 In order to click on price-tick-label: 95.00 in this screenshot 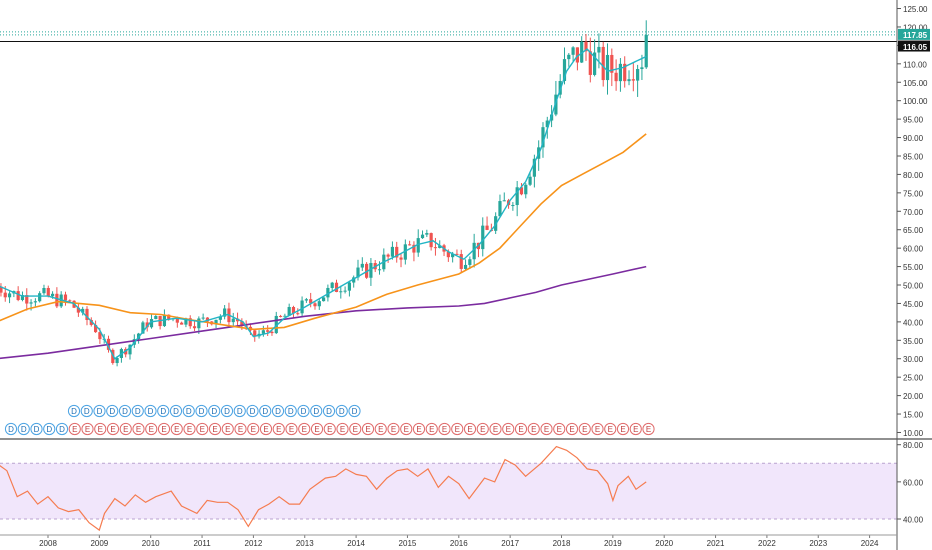, I will do `click(913, 120)`.